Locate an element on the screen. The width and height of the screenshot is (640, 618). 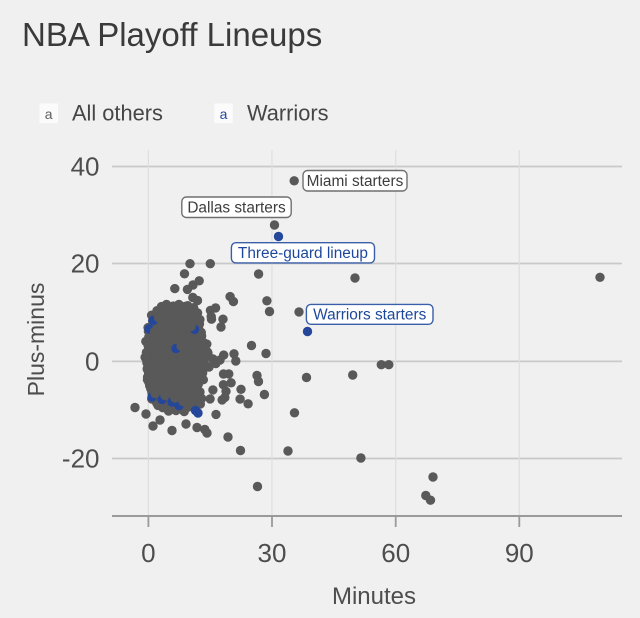
svg-text: 30 is located at coordinates (272, 553).